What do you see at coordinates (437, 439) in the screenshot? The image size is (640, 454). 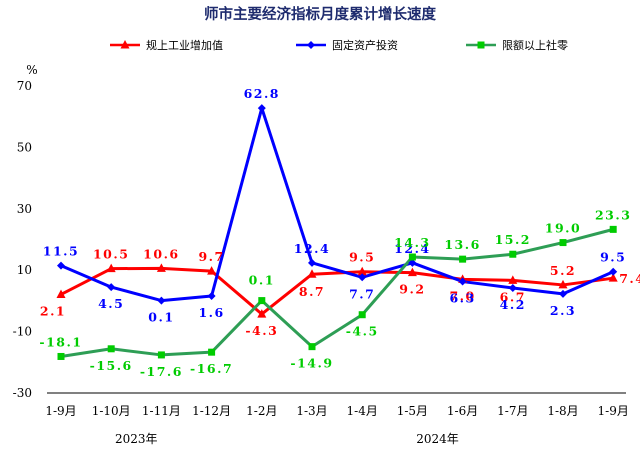 I see `year-label: 2024年` at bounding box center [437, 439].